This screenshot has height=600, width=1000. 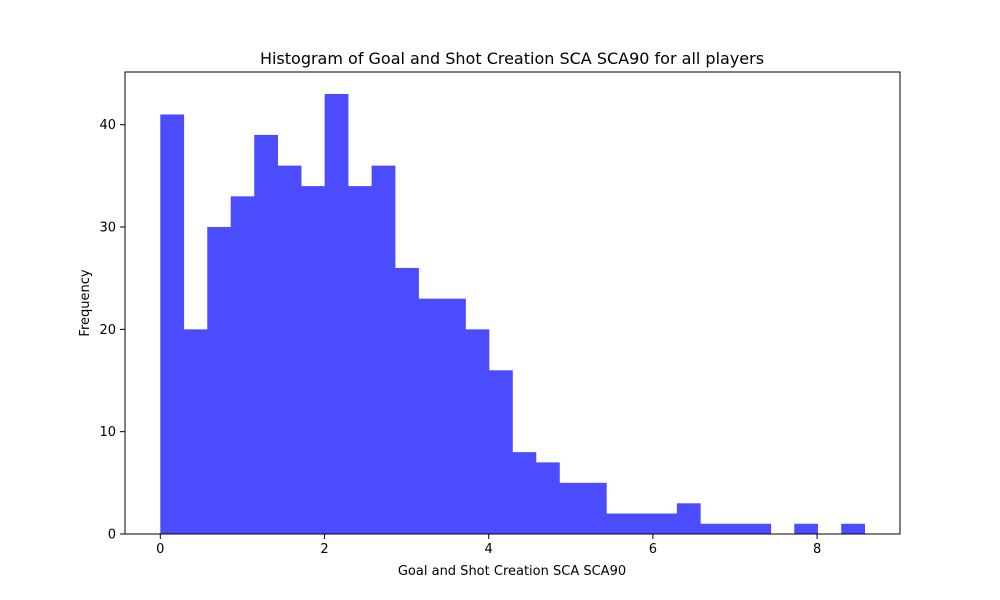 I want to click on x-tick-label: 0, so click(x=160, y=549).